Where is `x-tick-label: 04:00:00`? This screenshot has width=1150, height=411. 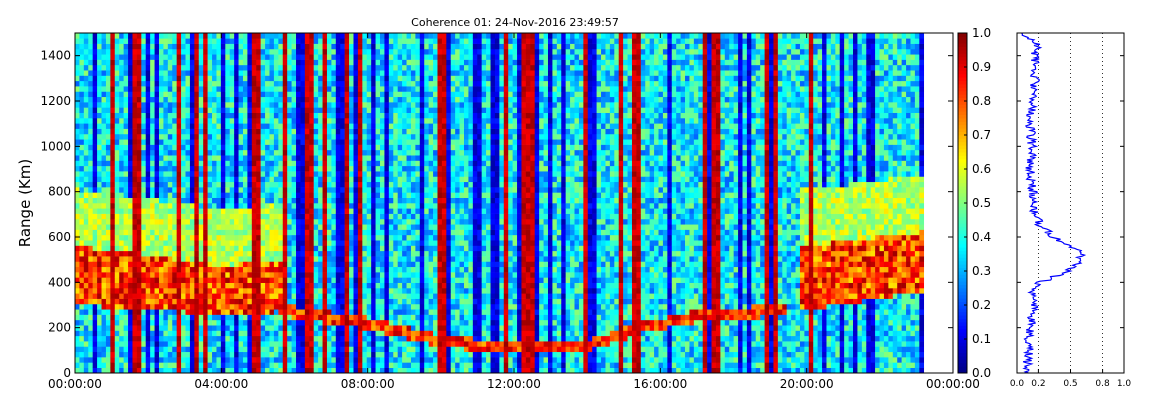 x-tick-label: 04:00:00 is located at coordinates (221, 384).